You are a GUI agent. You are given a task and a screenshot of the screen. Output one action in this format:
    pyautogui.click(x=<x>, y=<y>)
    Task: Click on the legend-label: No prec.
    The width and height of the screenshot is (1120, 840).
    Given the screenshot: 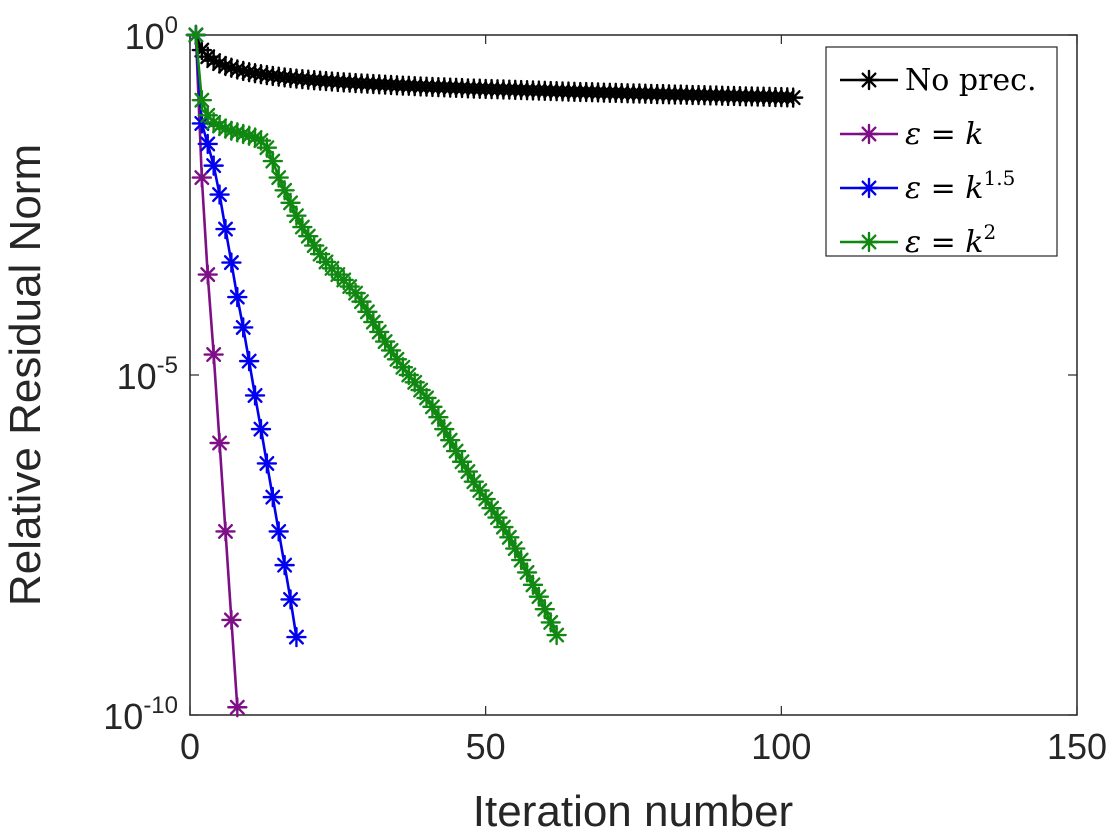 What is the action you would take?
    pyautogui.click(x=970, y=80)
    